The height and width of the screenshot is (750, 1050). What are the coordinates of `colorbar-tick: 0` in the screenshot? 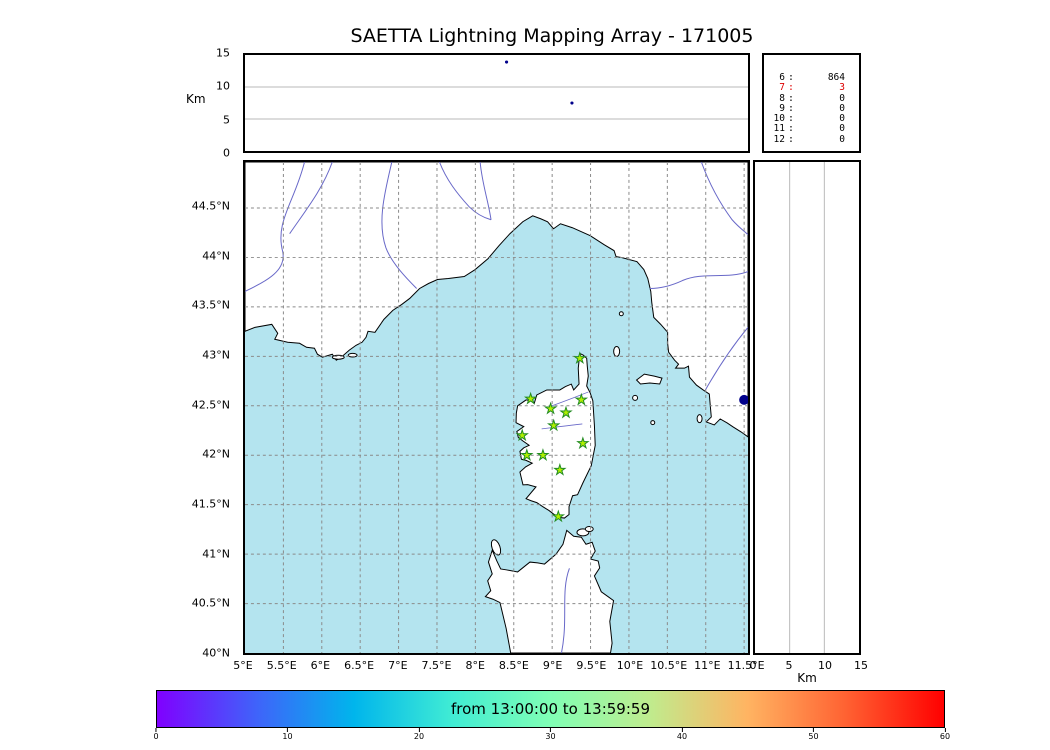 It's located at (156, 735).